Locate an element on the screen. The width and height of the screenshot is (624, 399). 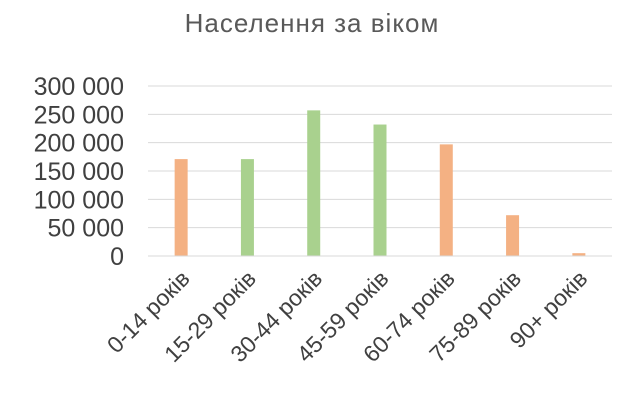
y-tick-label: 50 000 is located at coordinates (86, 229).